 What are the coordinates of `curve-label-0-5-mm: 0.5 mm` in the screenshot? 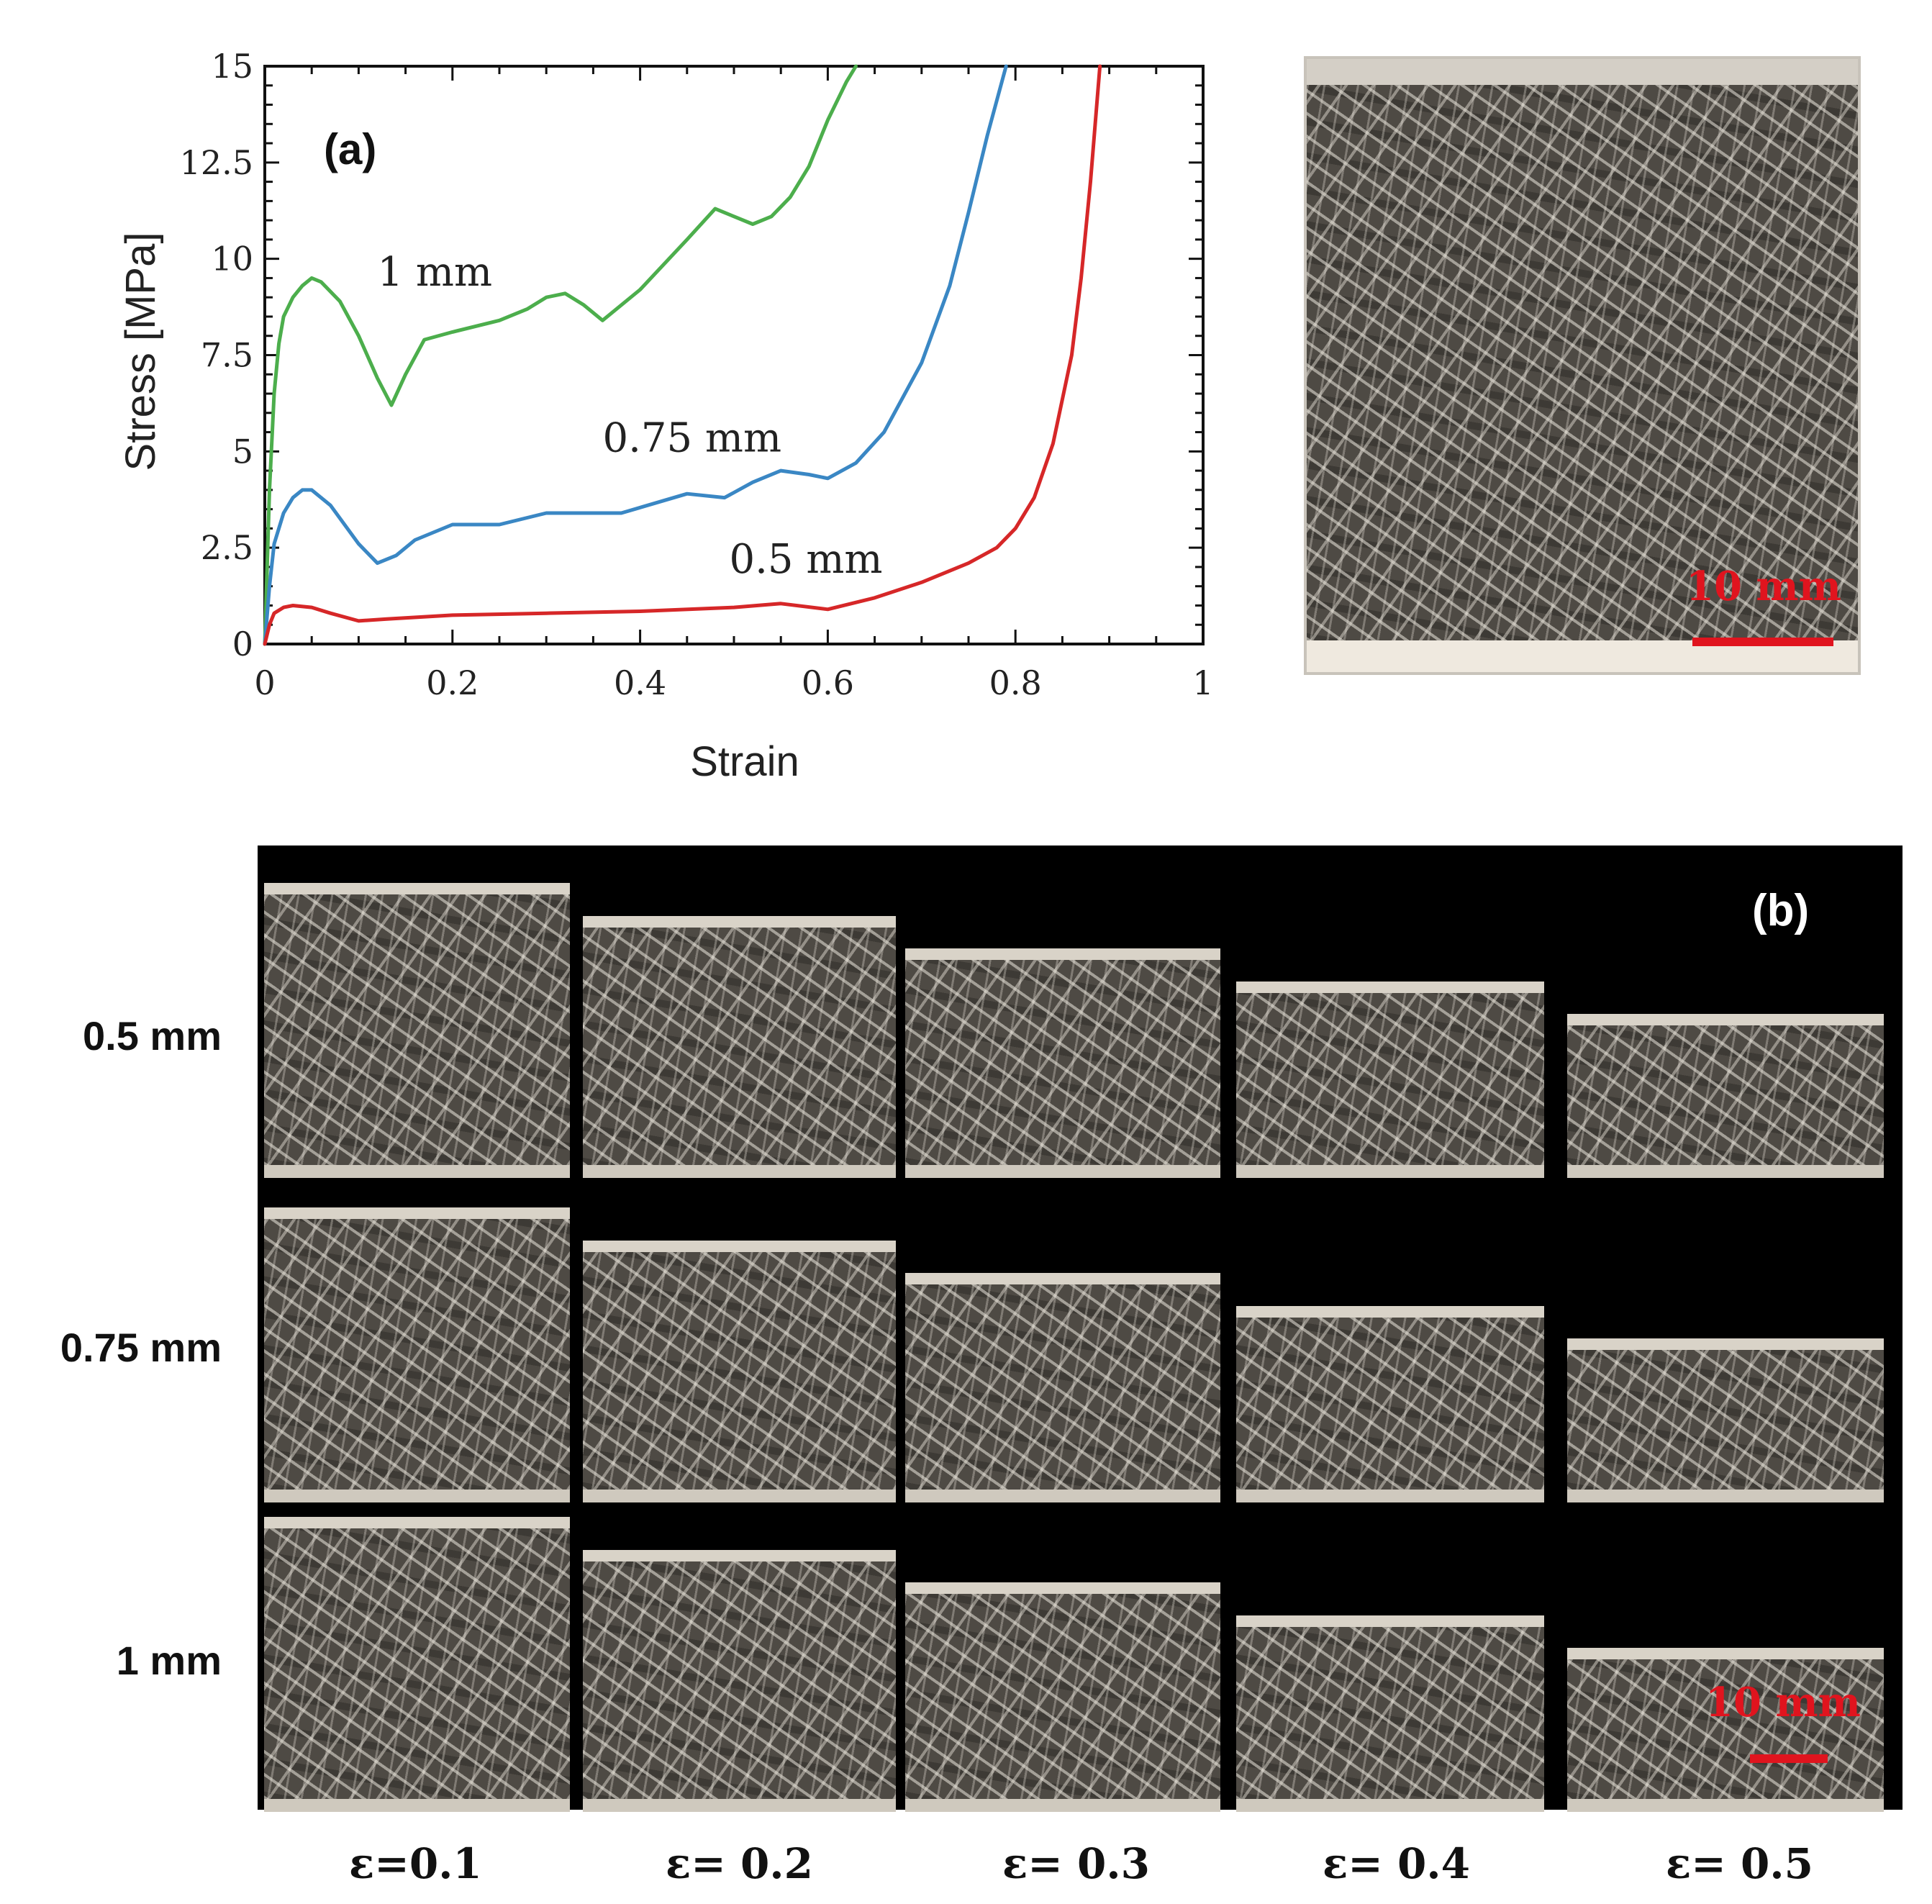 It's located at (806, 559).